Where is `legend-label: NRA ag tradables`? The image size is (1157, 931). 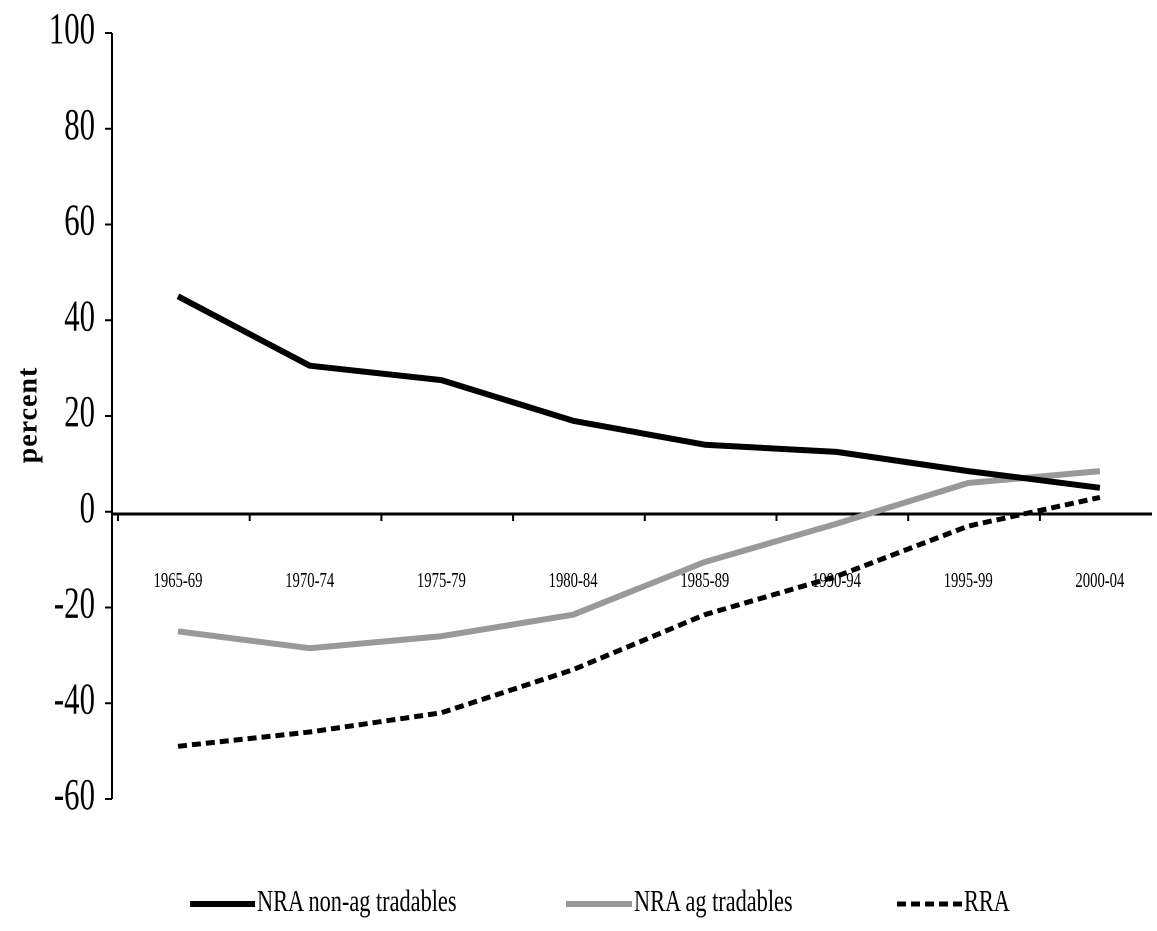 legend-label: NRA ag tradables is located at coordinates (713, 901).